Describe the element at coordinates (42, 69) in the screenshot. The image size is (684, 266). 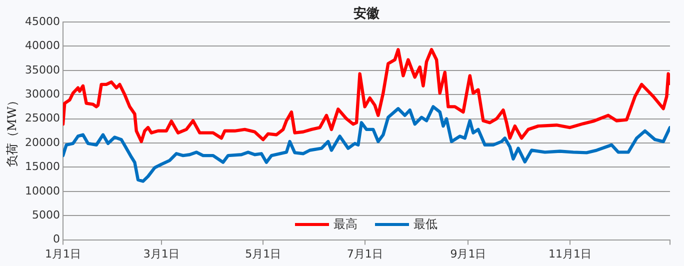
I see `y-tick-label: 35000` at that location.